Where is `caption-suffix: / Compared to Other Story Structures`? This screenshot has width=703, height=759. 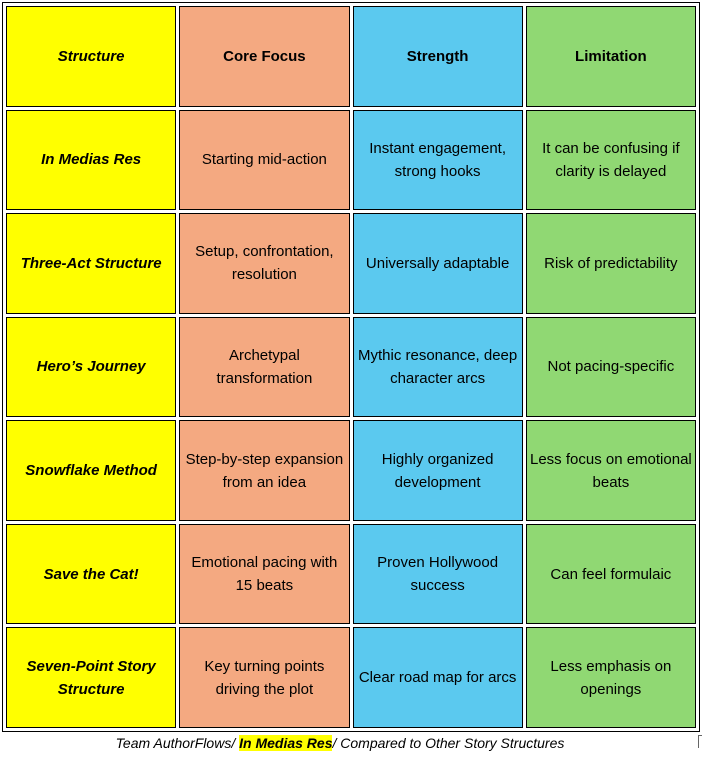 caption-suffix: / Compared to Other Story Structures is located at coordinates (448, 743).